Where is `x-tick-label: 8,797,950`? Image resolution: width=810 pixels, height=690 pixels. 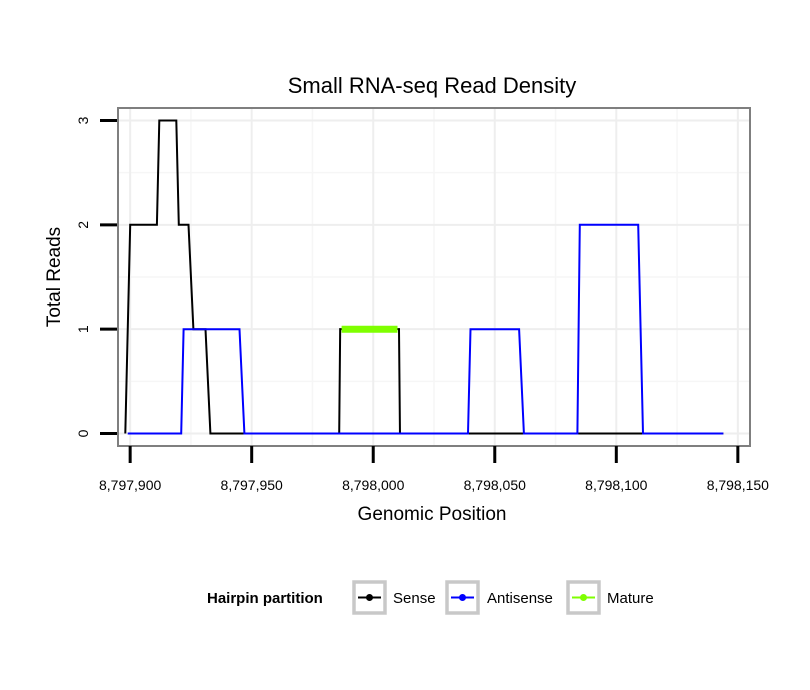 x-tick-label: 8,797,950 is located at coordinates (252, 485).